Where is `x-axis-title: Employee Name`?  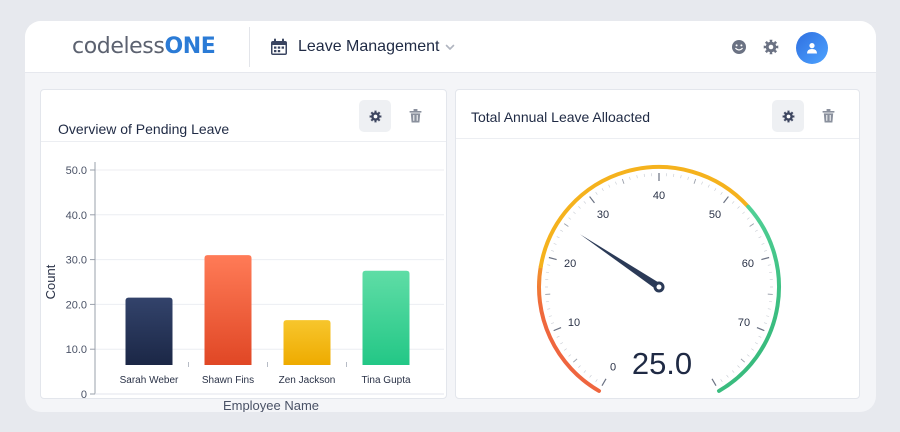
x-axis-title: Employee Name is located at coordinates (271, 405).